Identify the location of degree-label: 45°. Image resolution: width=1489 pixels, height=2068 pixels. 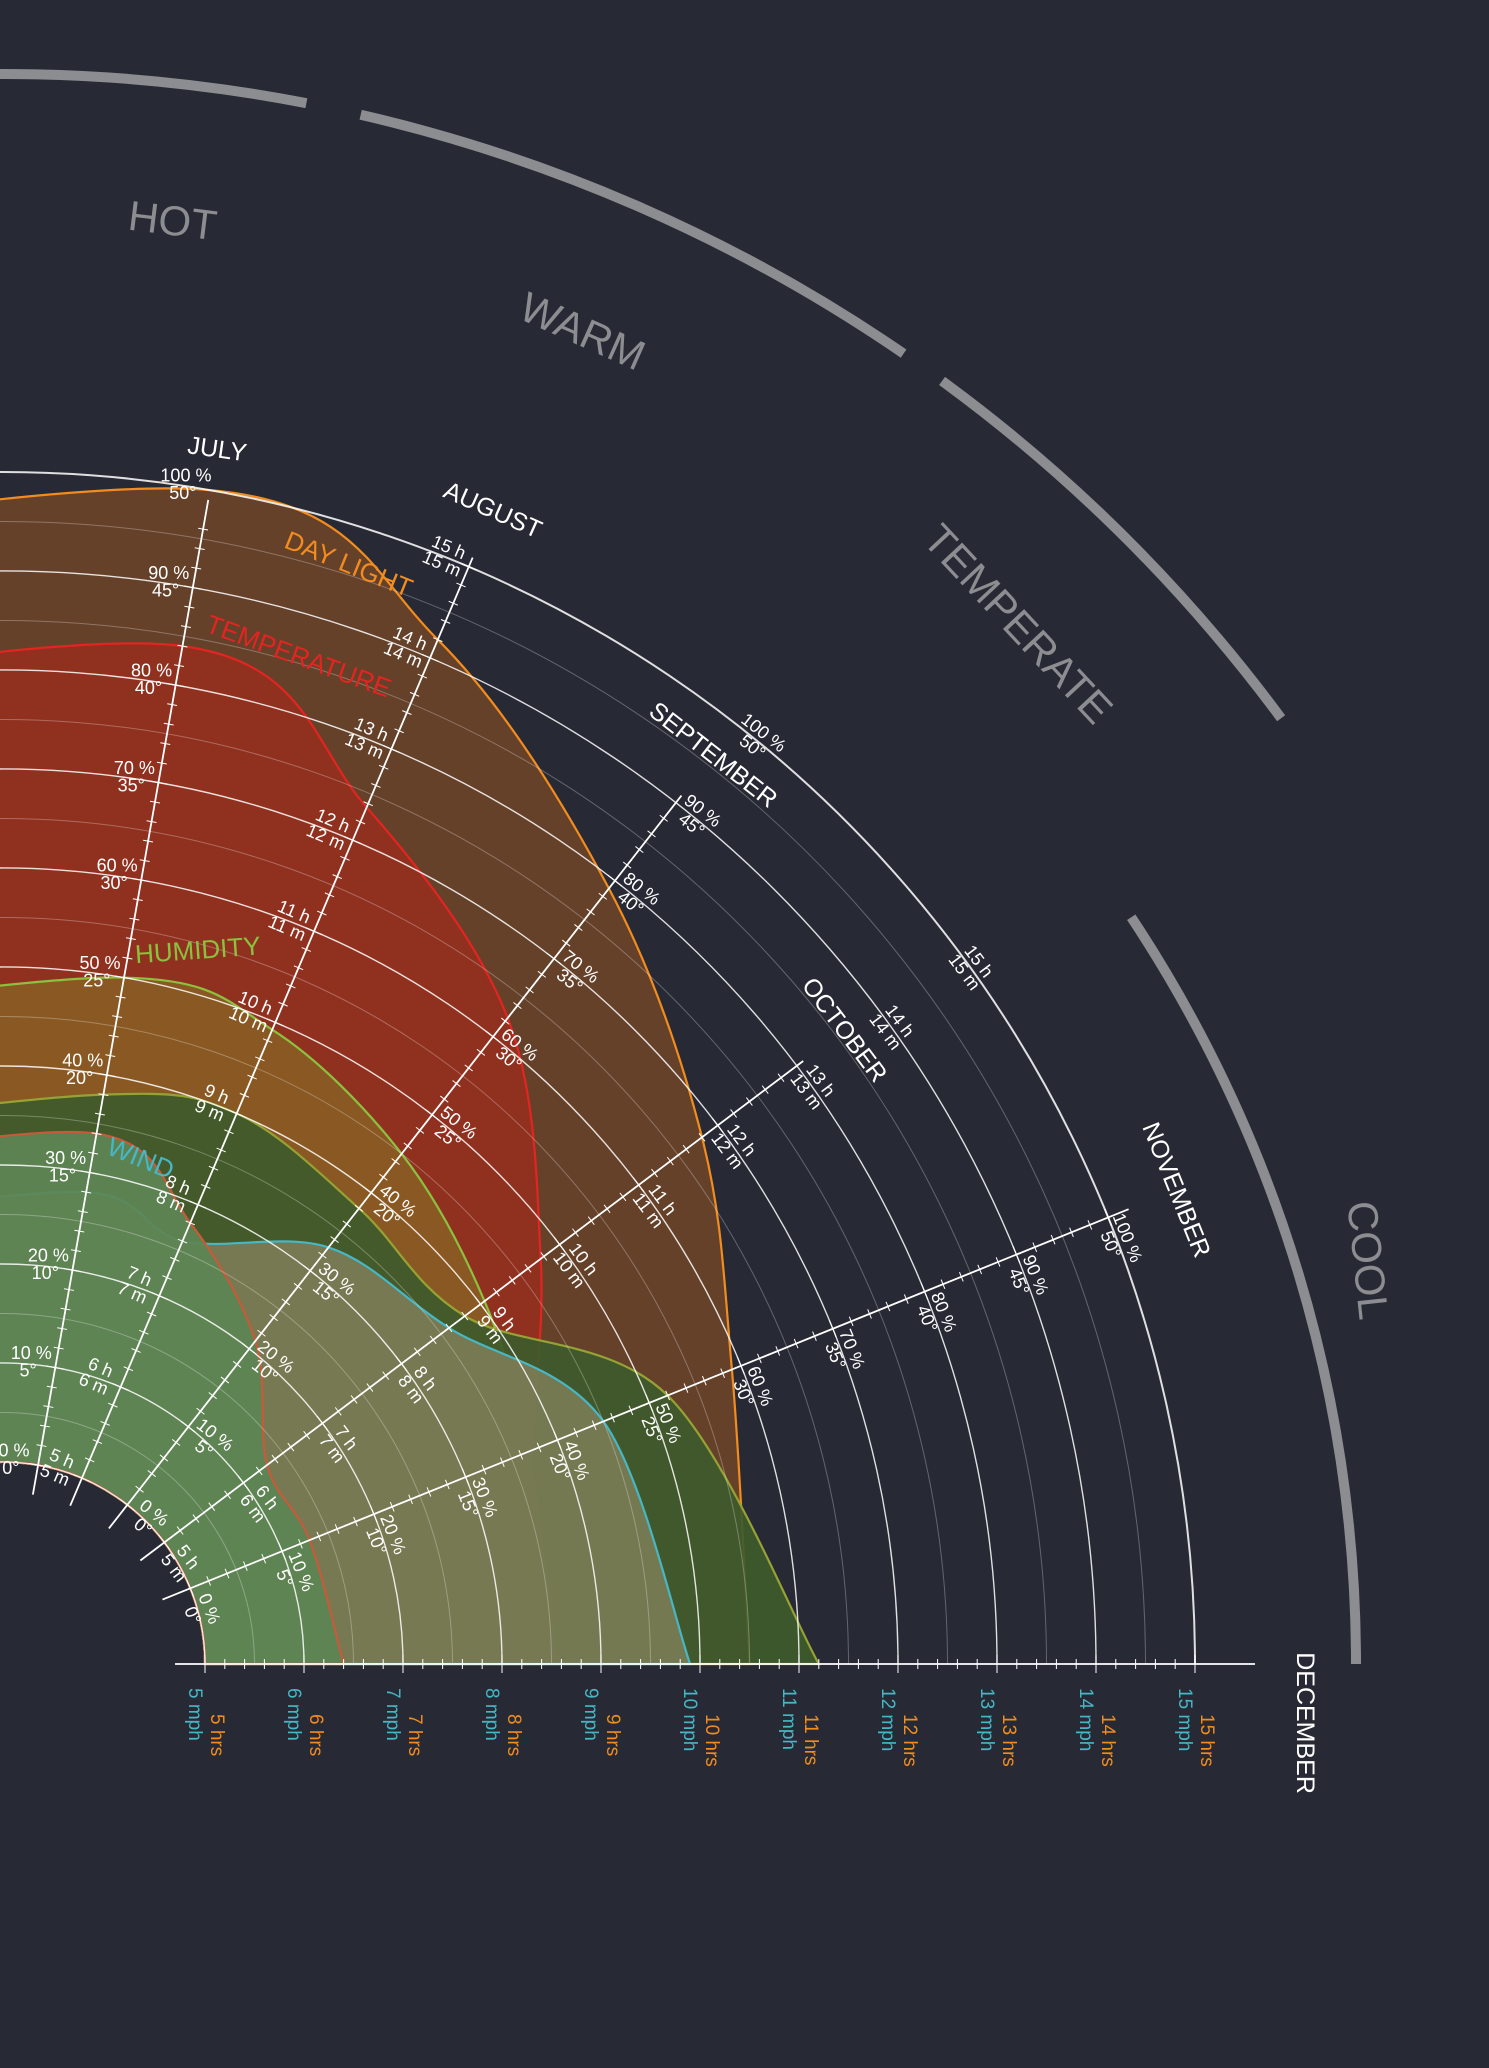
(165, 591).